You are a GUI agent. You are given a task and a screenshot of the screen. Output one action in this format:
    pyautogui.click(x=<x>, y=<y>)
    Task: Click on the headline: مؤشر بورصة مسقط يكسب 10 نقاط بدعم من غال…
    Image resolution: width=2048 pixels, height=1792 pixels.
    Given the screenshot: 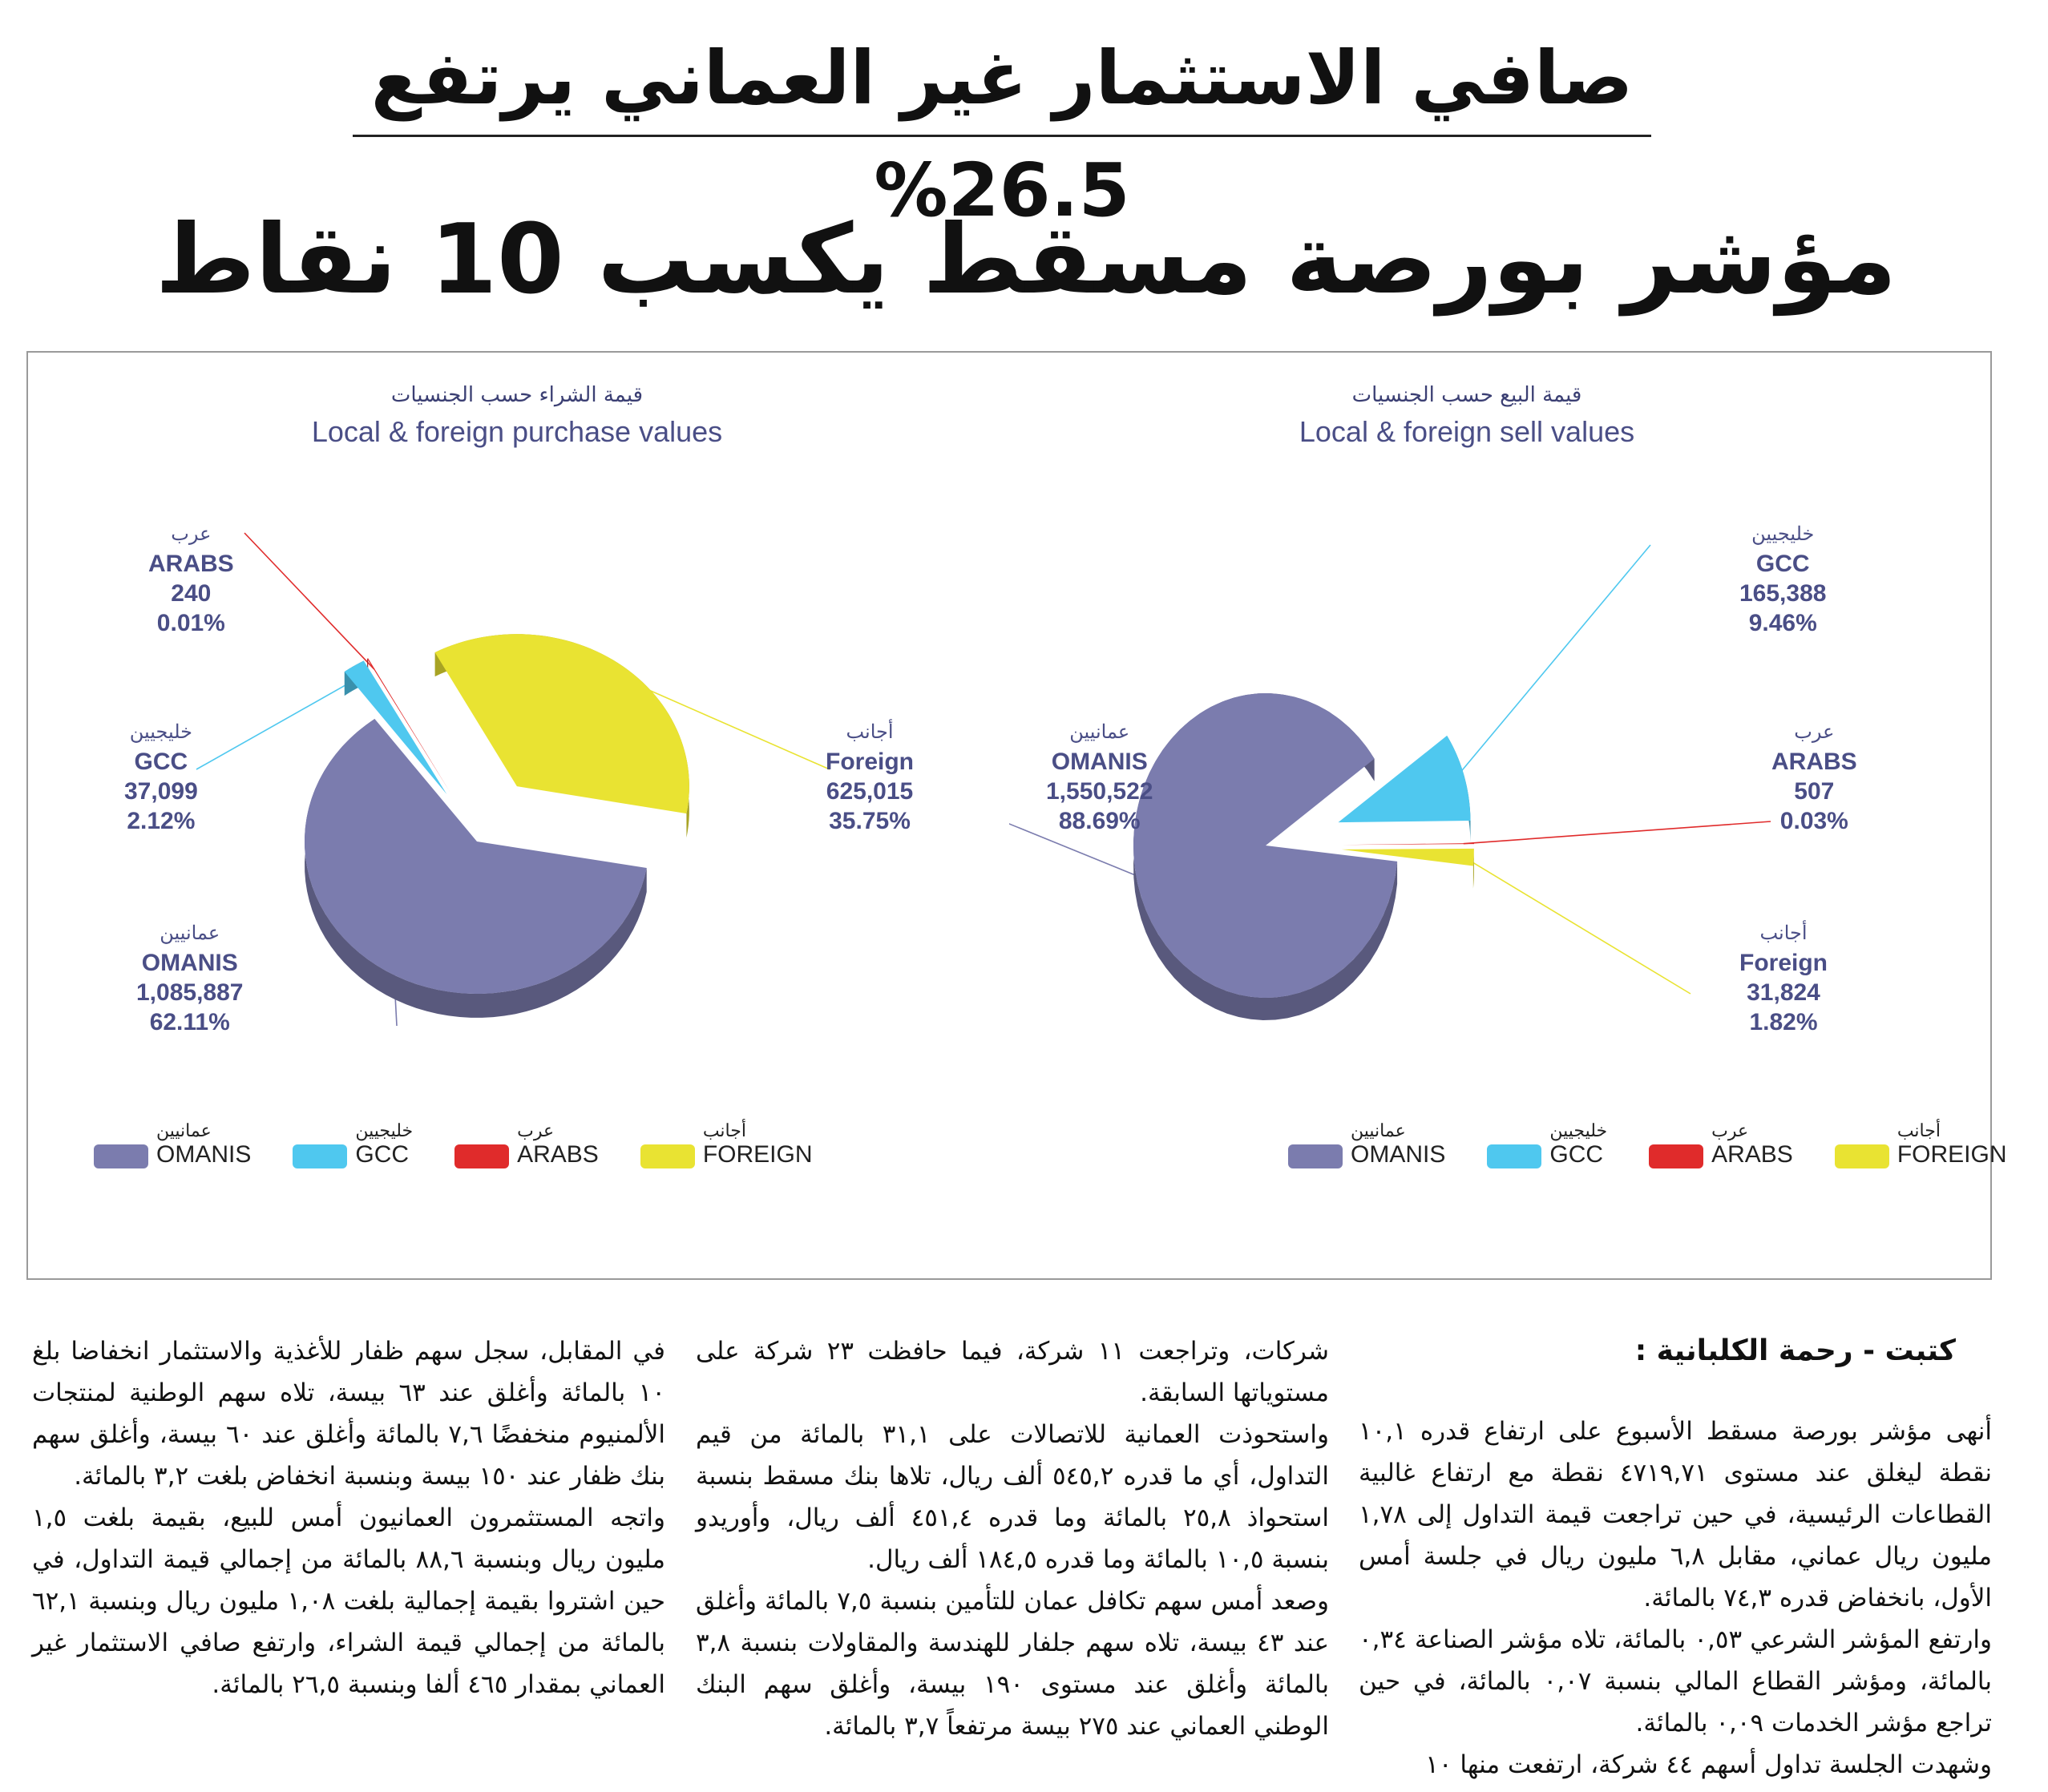 What is the action you would take?
    pyautogui.click(x=1026, y=340)
    